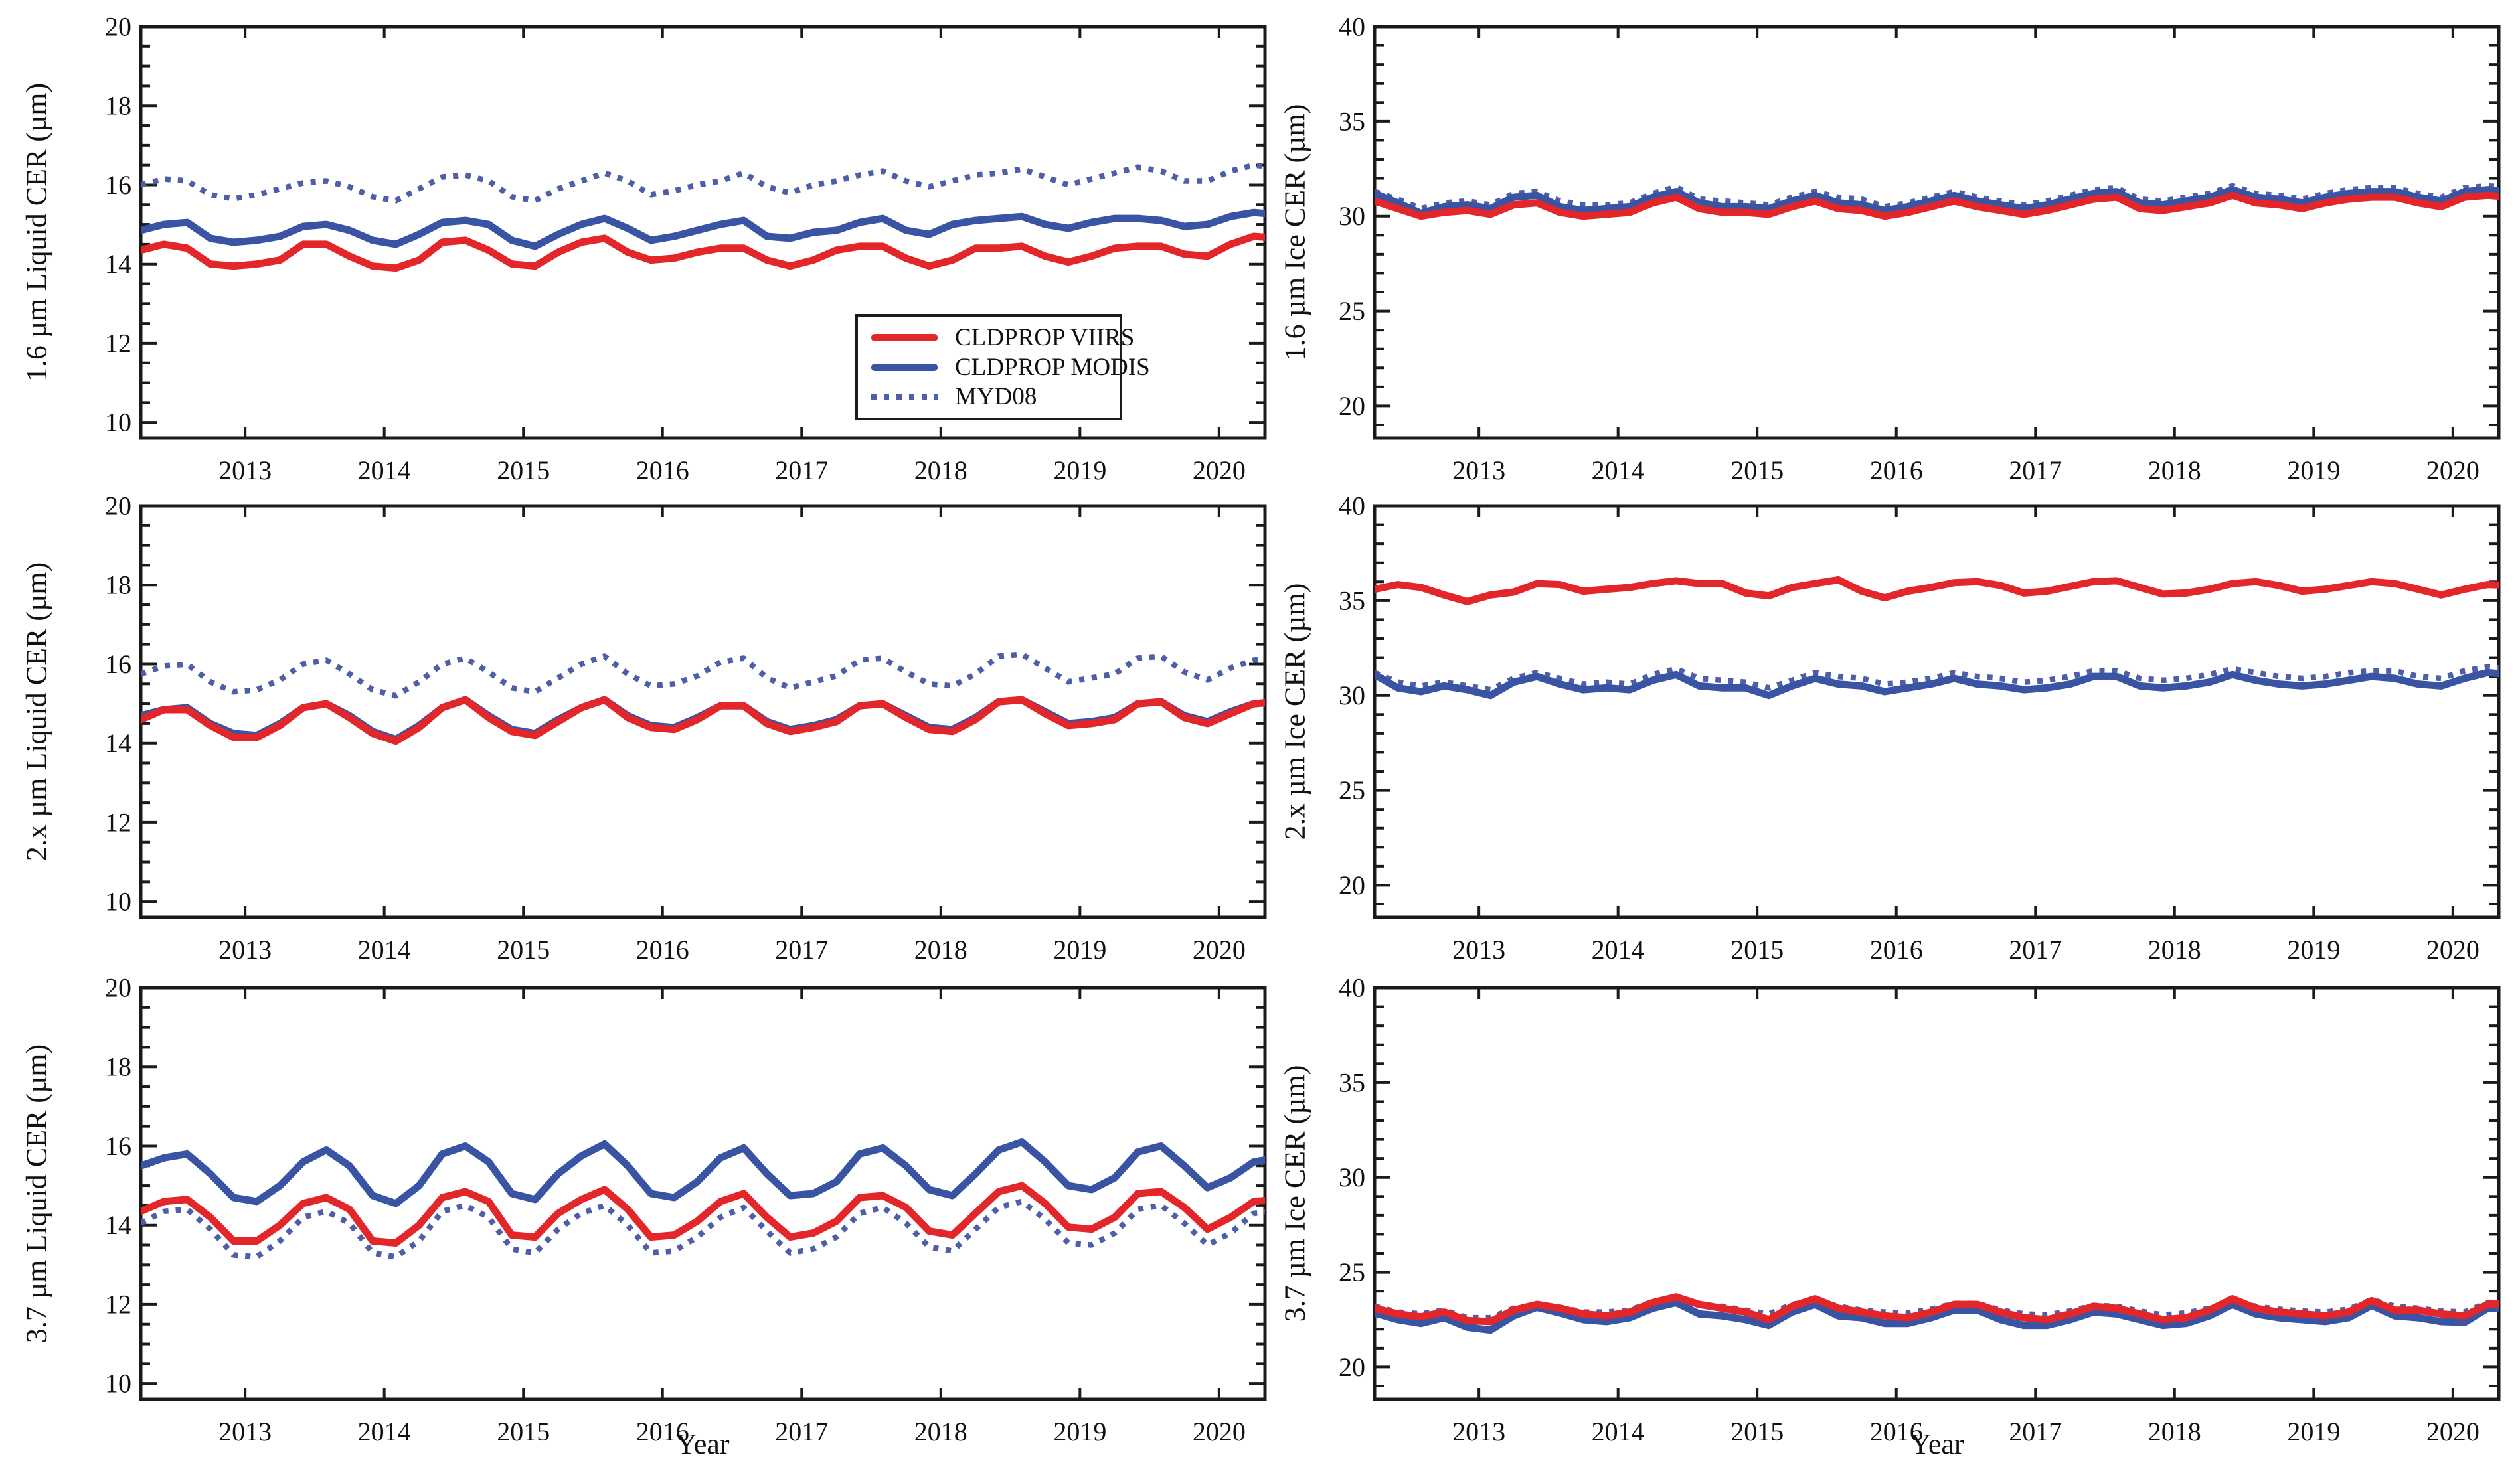 The image size is (2520, 1479). What do you see at coordinates (904, 338) in the screenshot?
I see `viirs-line-swatch-icon` at bounding box center [904, 338].